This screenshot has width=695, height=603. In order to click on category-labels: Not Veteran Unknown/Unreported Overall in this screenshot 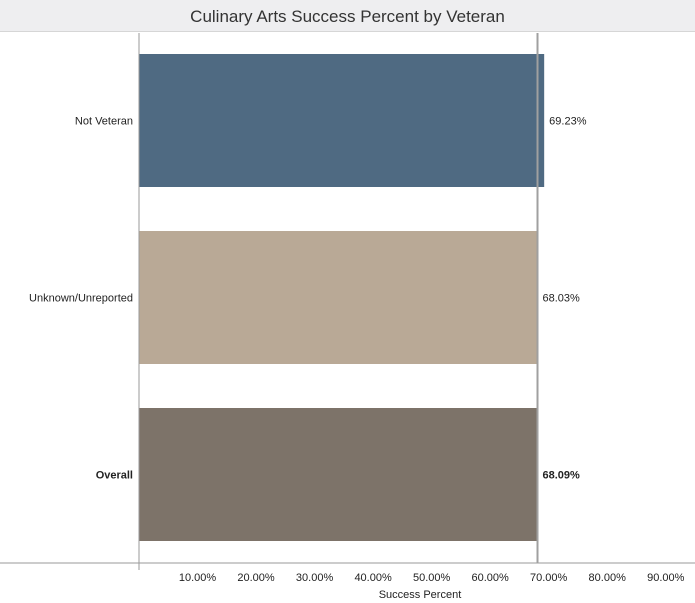, I will do `click(81, 299)`.